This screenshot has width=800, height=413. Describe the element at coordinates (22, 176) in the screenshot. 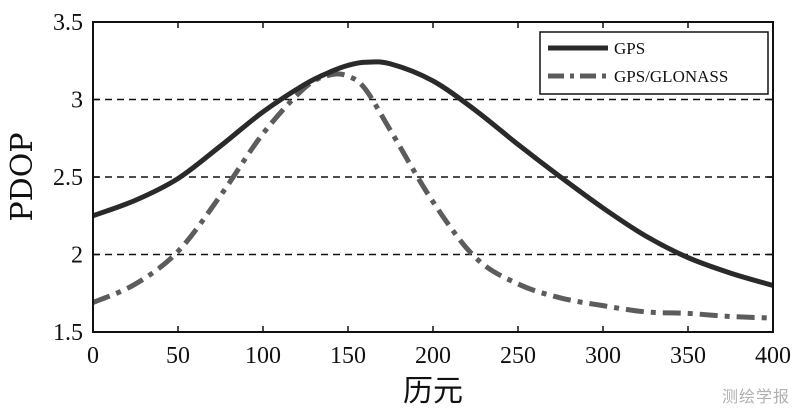

I see `y-axis-label: PDOP` at that location.